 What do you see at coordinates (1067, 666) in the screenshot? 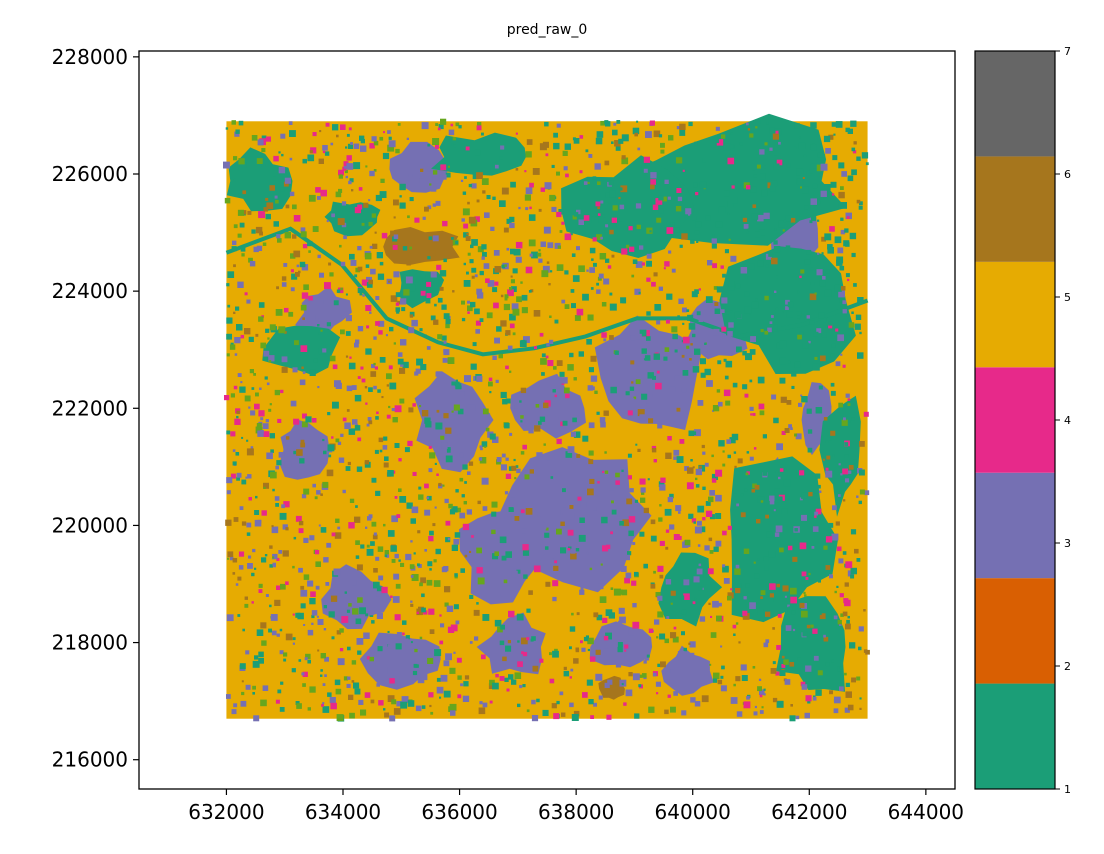
I see `colorbar-tick-label: 2` at bounding box center [1067, 666].